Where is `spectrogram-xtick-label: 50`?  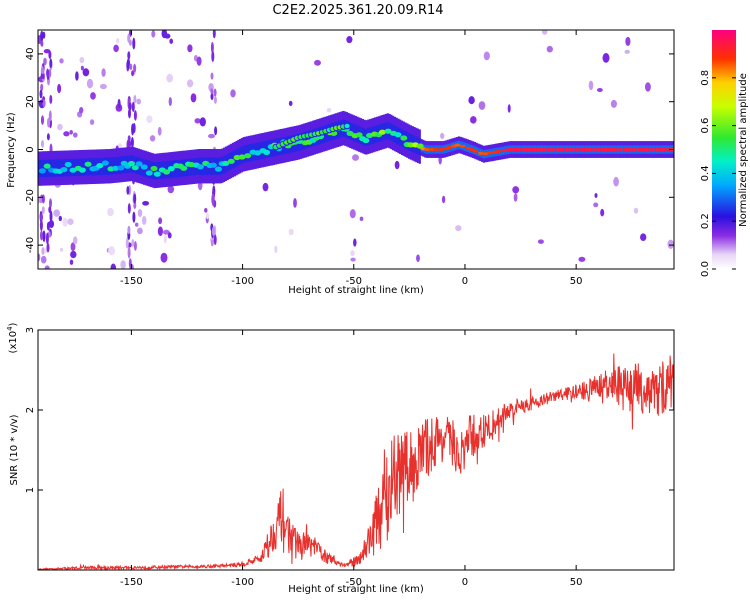
spectrogram-xtick-label: 50 is located at coordinates (576, 281).